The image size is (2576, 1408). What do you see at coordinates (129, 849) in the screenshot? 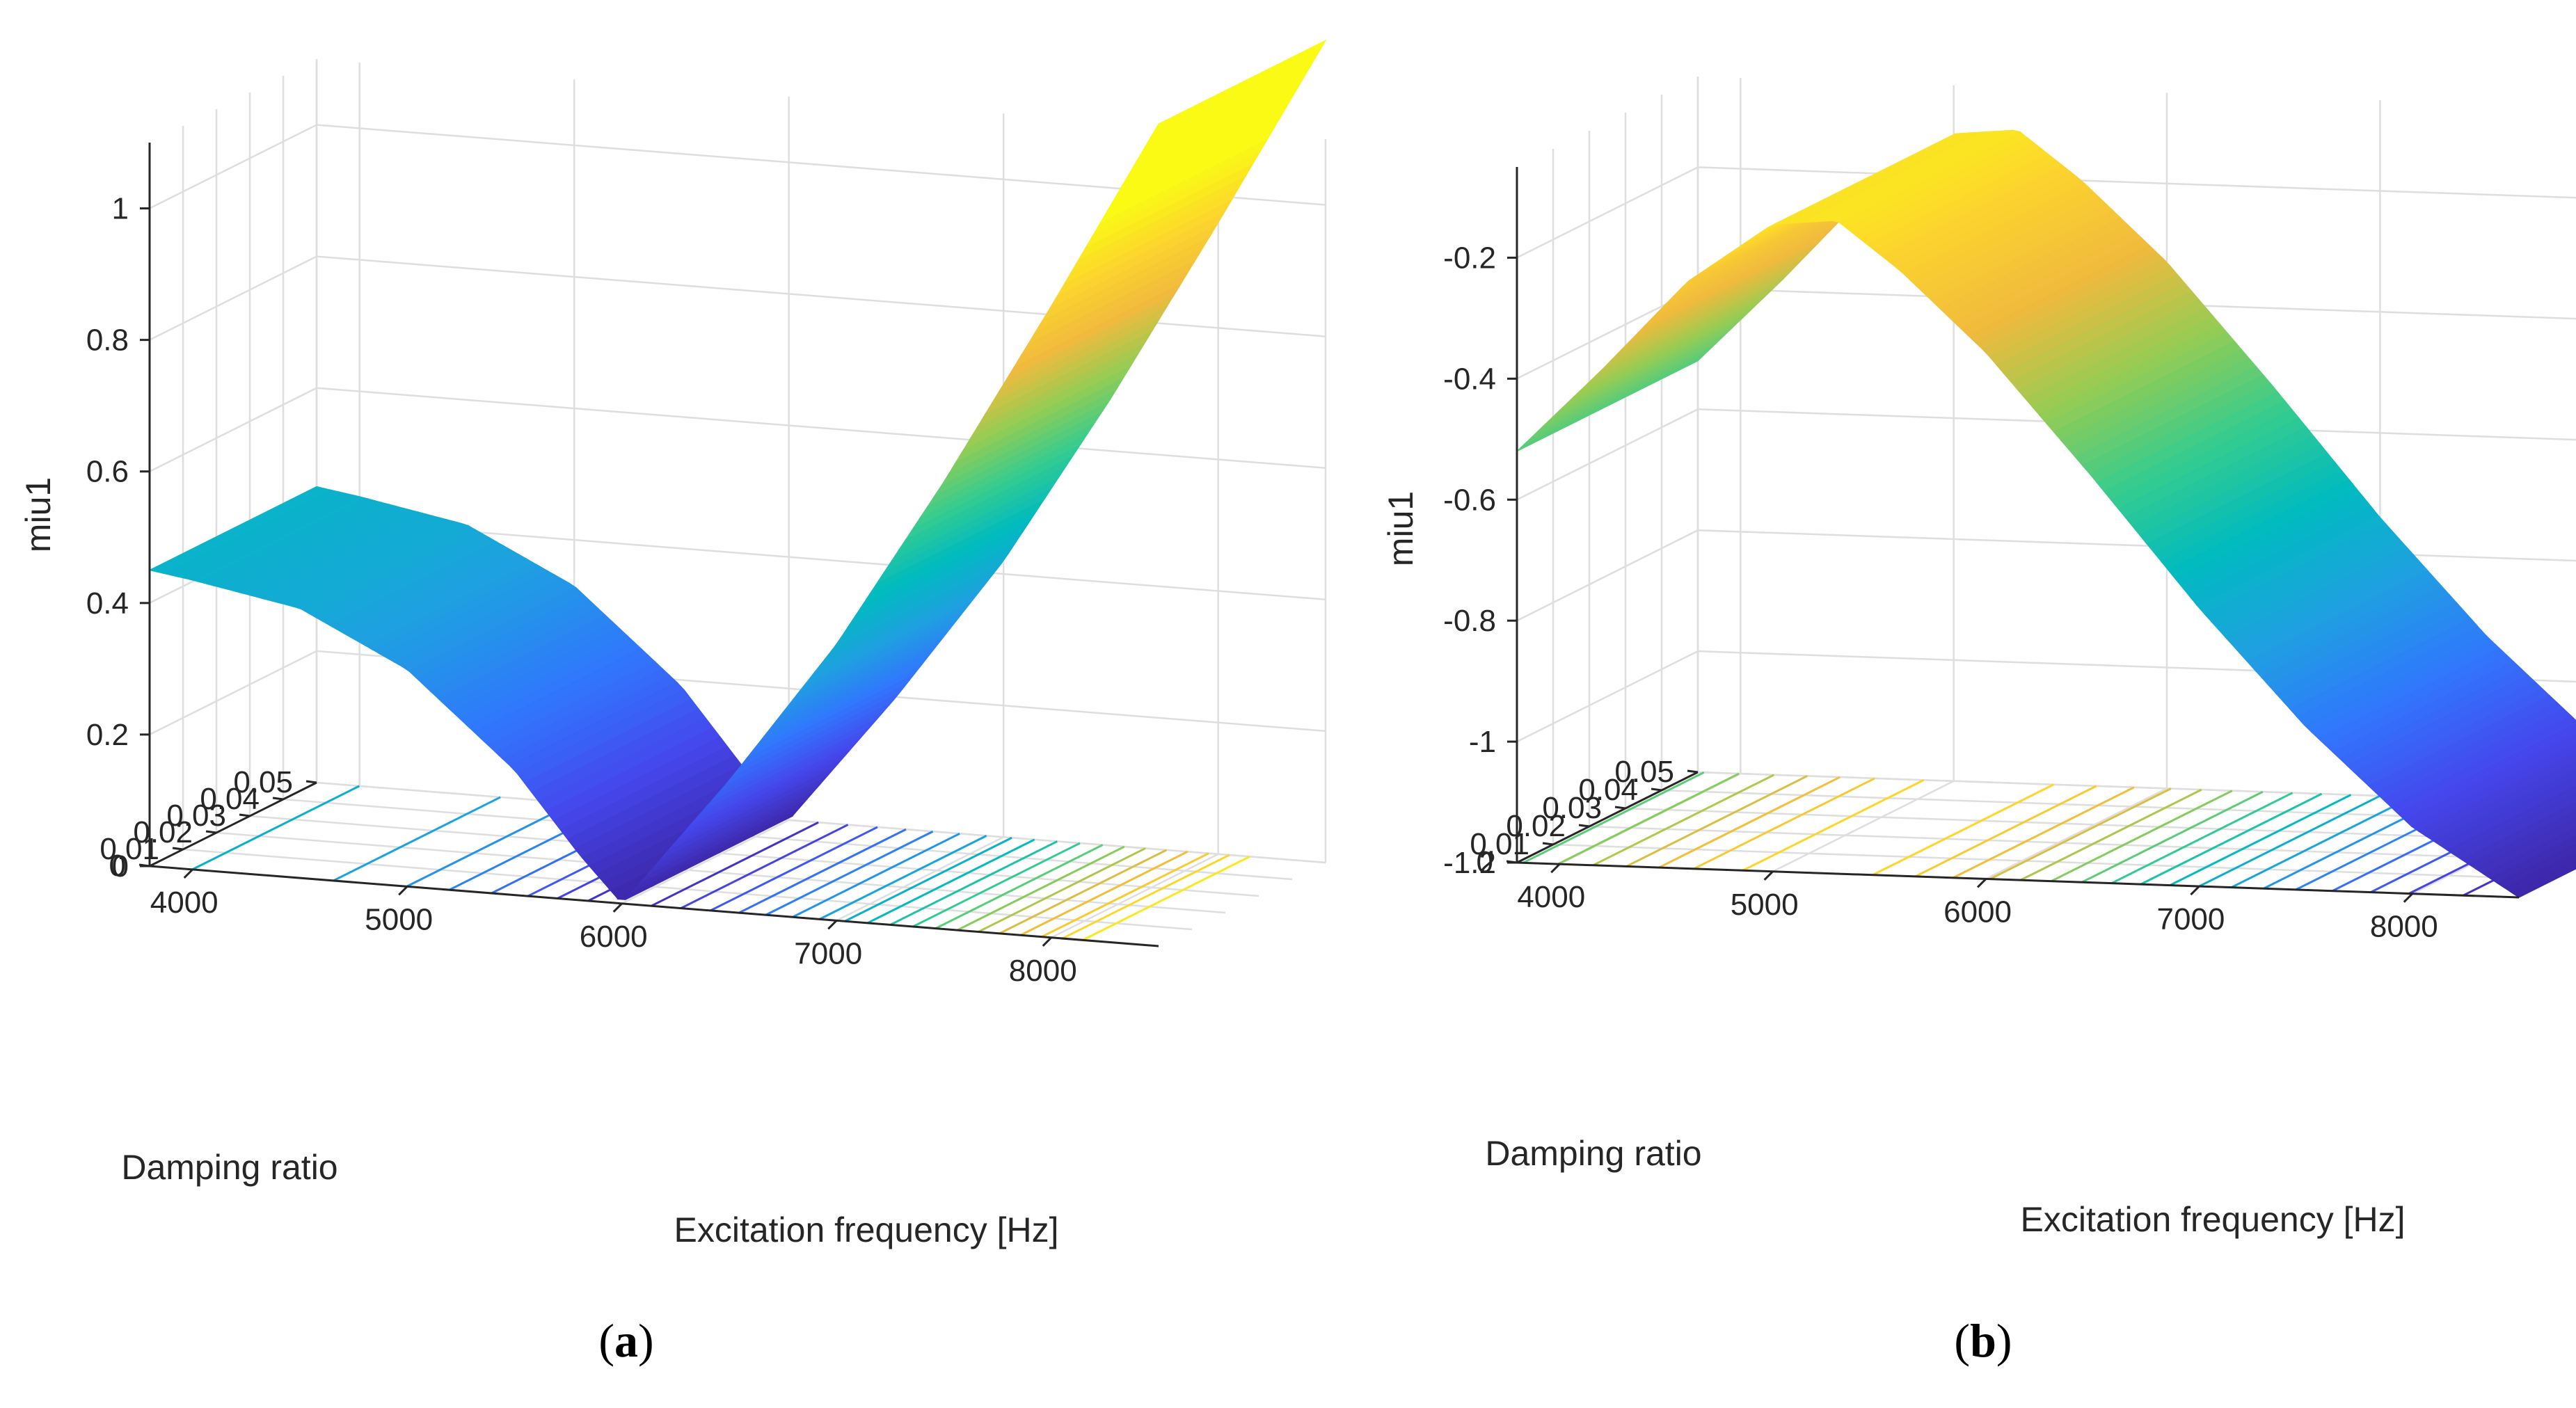
I see `y-tick-label: 0.01` at bounding box center [129, 849].